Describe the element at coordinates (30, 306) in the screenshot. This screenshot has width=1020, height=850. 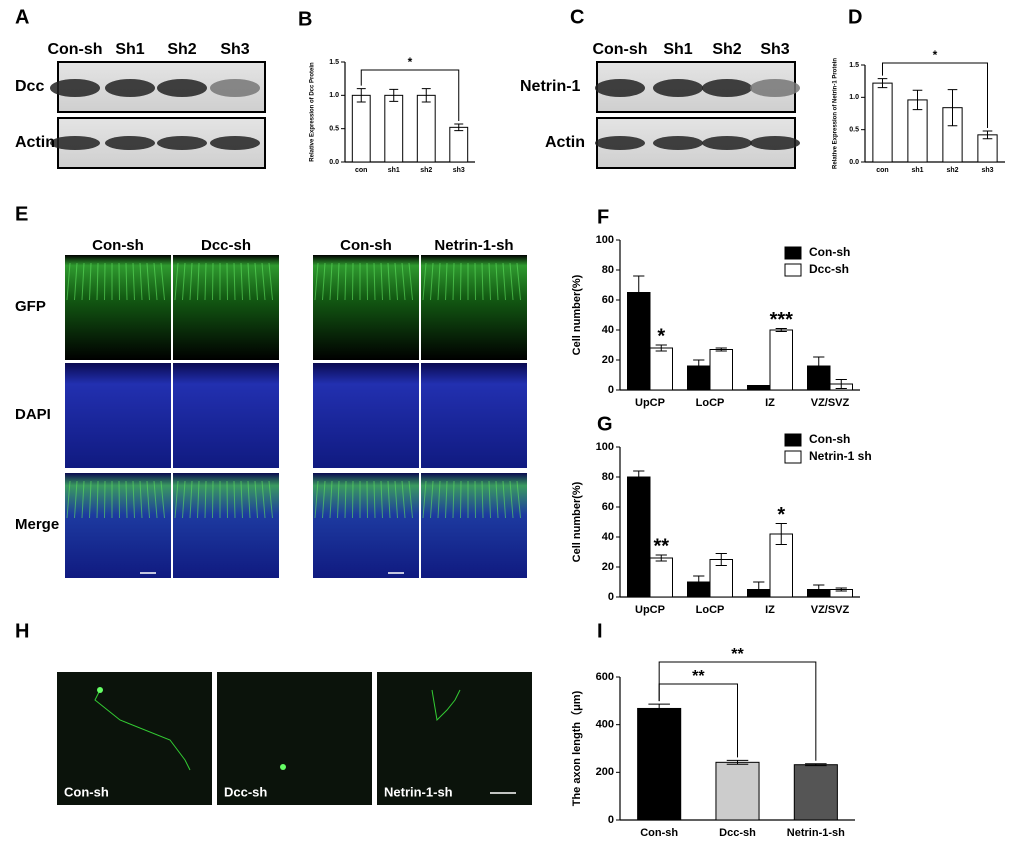
I see `row-label: GFP` at that location.